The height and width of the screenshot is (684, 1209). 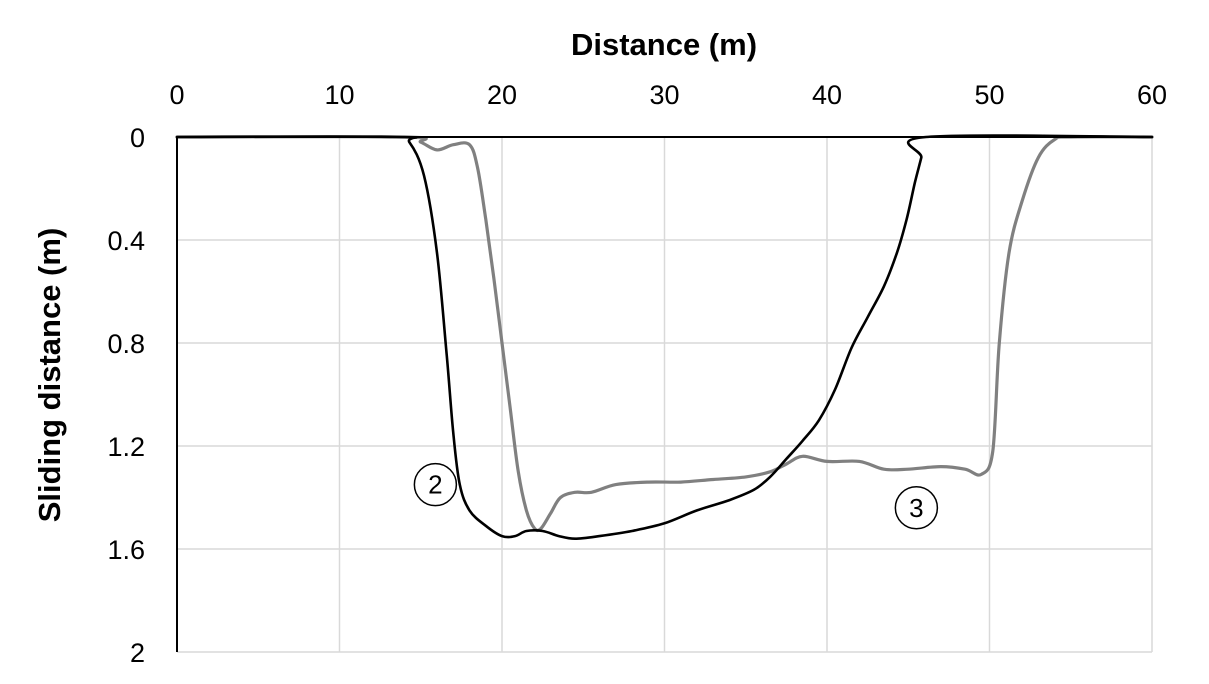 What do you see at coordinates (137, 653) in the screenshot?
I see `y-tick-label-2: 2` at bounding box center [137, 653].